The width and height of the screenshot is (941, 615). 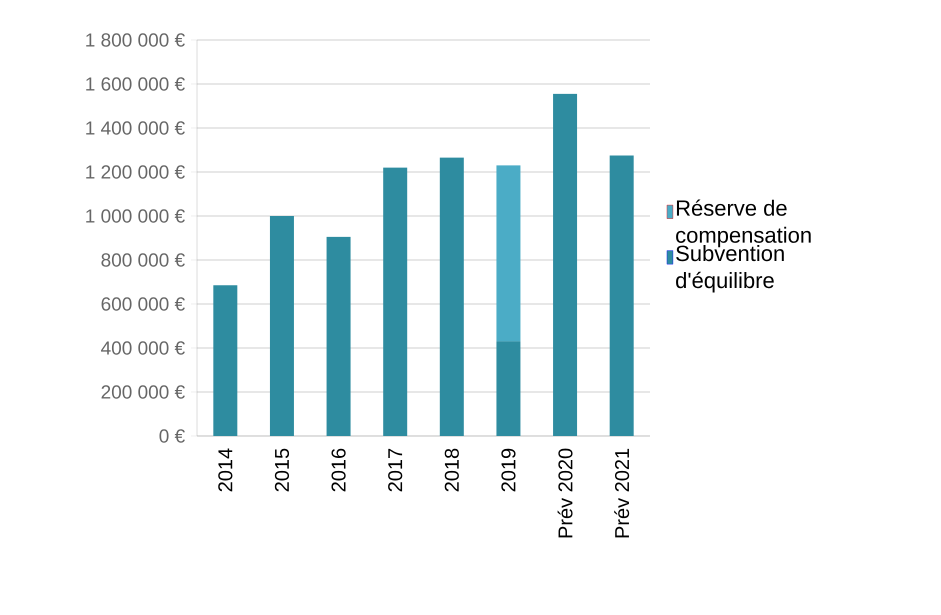 I want to click on y-tick-label: 400 000 €, so click(x=143, y=348).